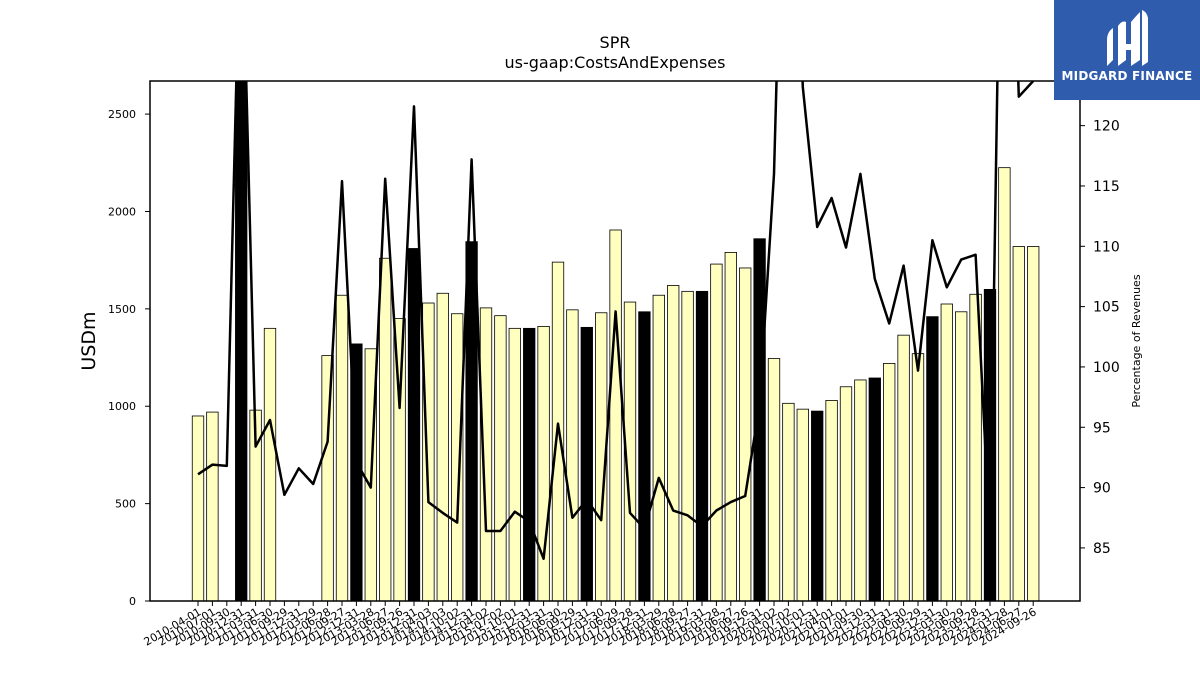  Describe the element at coordinates (122, 211) in the screenshot. I see `y-tick-label: 2000` at that location.